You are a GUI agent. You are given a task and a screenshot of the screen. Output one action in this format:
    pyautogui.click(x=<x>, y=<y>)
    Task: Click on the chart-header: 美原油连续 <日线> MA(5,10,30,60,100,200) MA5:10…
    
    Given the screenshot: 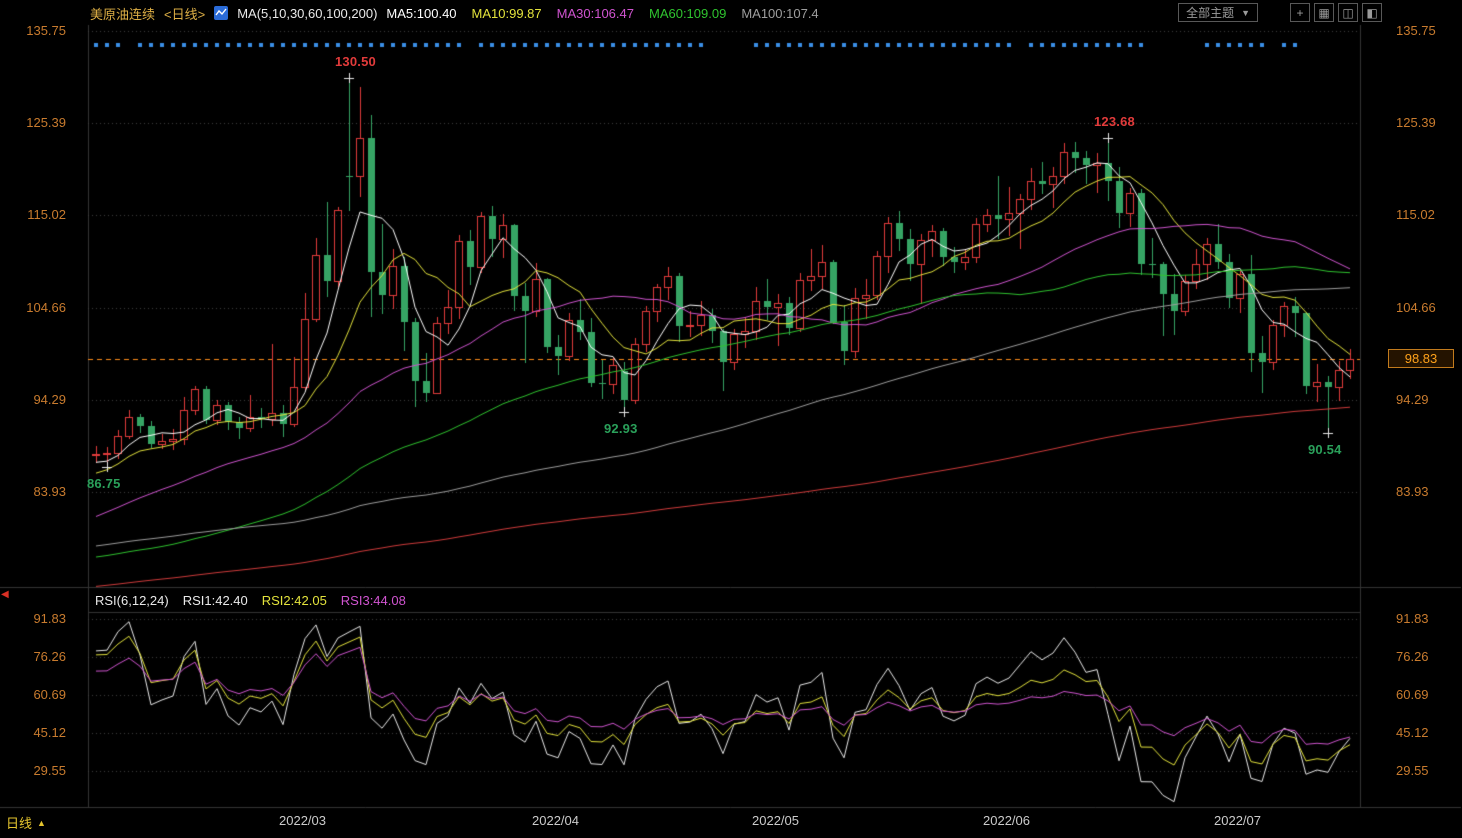 What is the action you would take?
    pyautogui.click(x=462, y=13)
    